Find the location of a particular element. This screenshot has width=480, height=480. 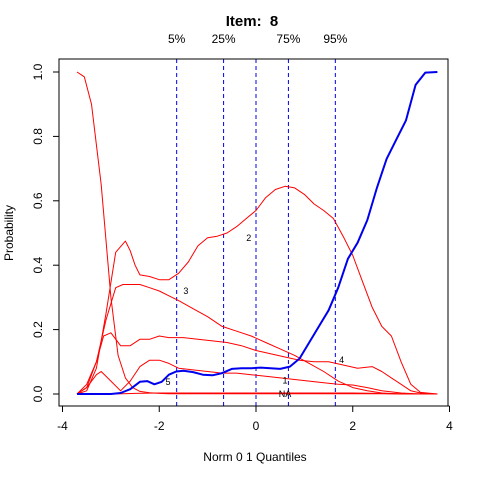

y-tick-label-3: 0.6 is located at coordinates (38, 200).